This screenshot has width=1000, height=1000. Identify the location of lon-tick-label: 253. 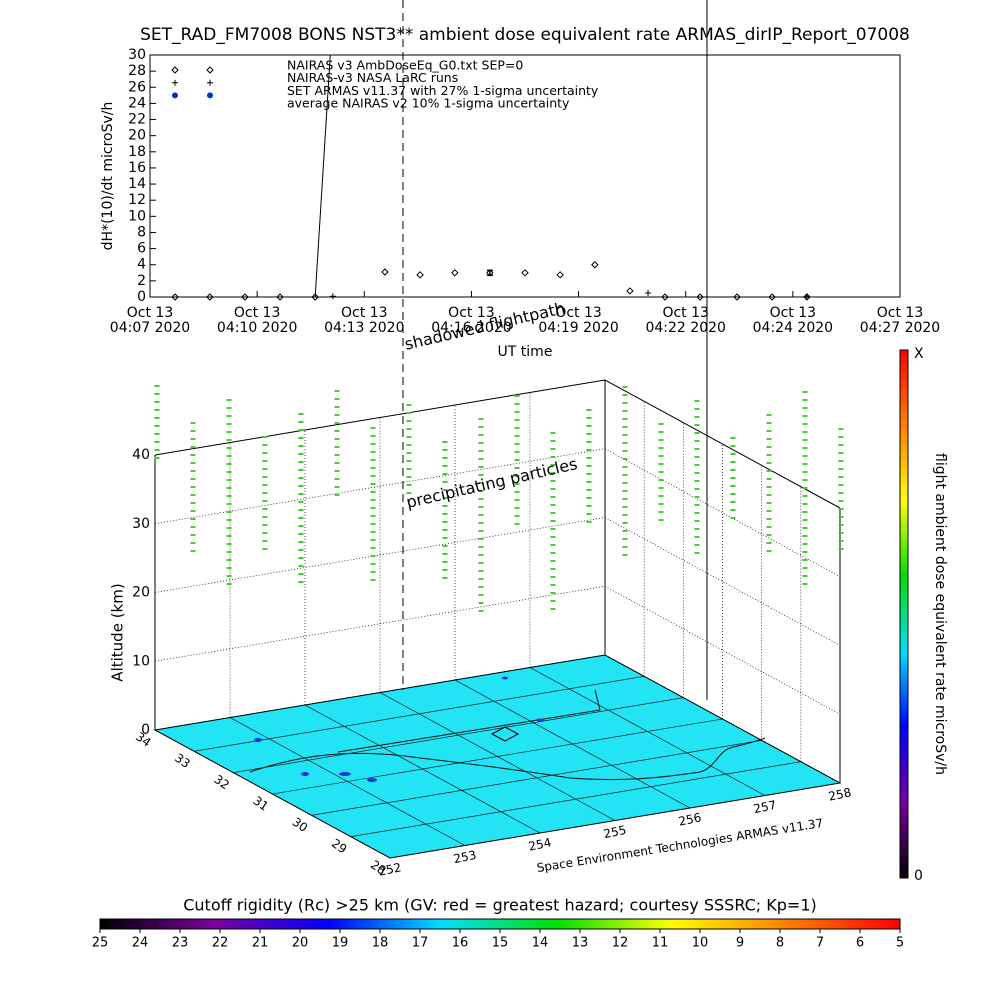
(464, 857).